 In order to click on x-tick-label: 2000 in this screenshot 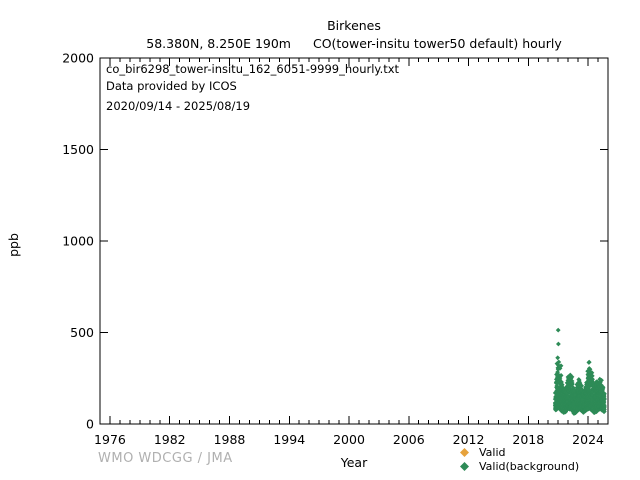, I will do `click(349, 439)`.